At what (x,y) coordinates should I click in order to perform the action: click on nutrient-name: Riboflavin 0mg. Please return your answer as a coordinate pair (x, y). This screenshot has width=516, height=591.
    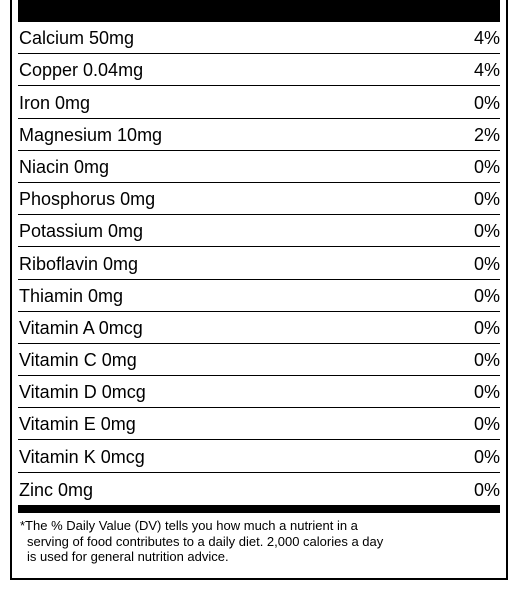
    Looking at the image, I should click on (79, 263).